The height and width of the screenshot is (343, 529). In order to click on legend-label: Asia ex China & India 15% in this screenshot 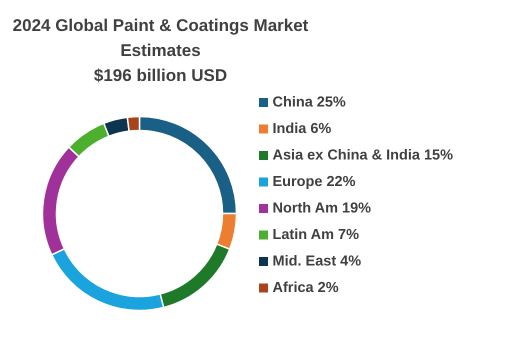, I will do `click(363, 156)`.